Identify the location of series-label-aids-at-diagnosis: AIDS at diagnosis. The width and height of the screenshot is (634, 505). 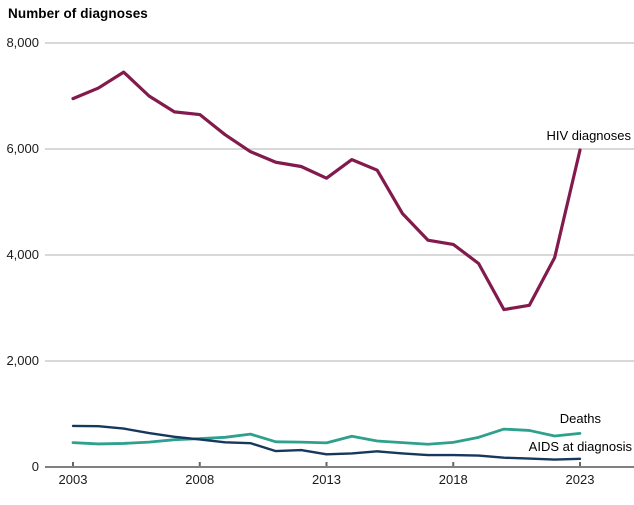
(580, 446).